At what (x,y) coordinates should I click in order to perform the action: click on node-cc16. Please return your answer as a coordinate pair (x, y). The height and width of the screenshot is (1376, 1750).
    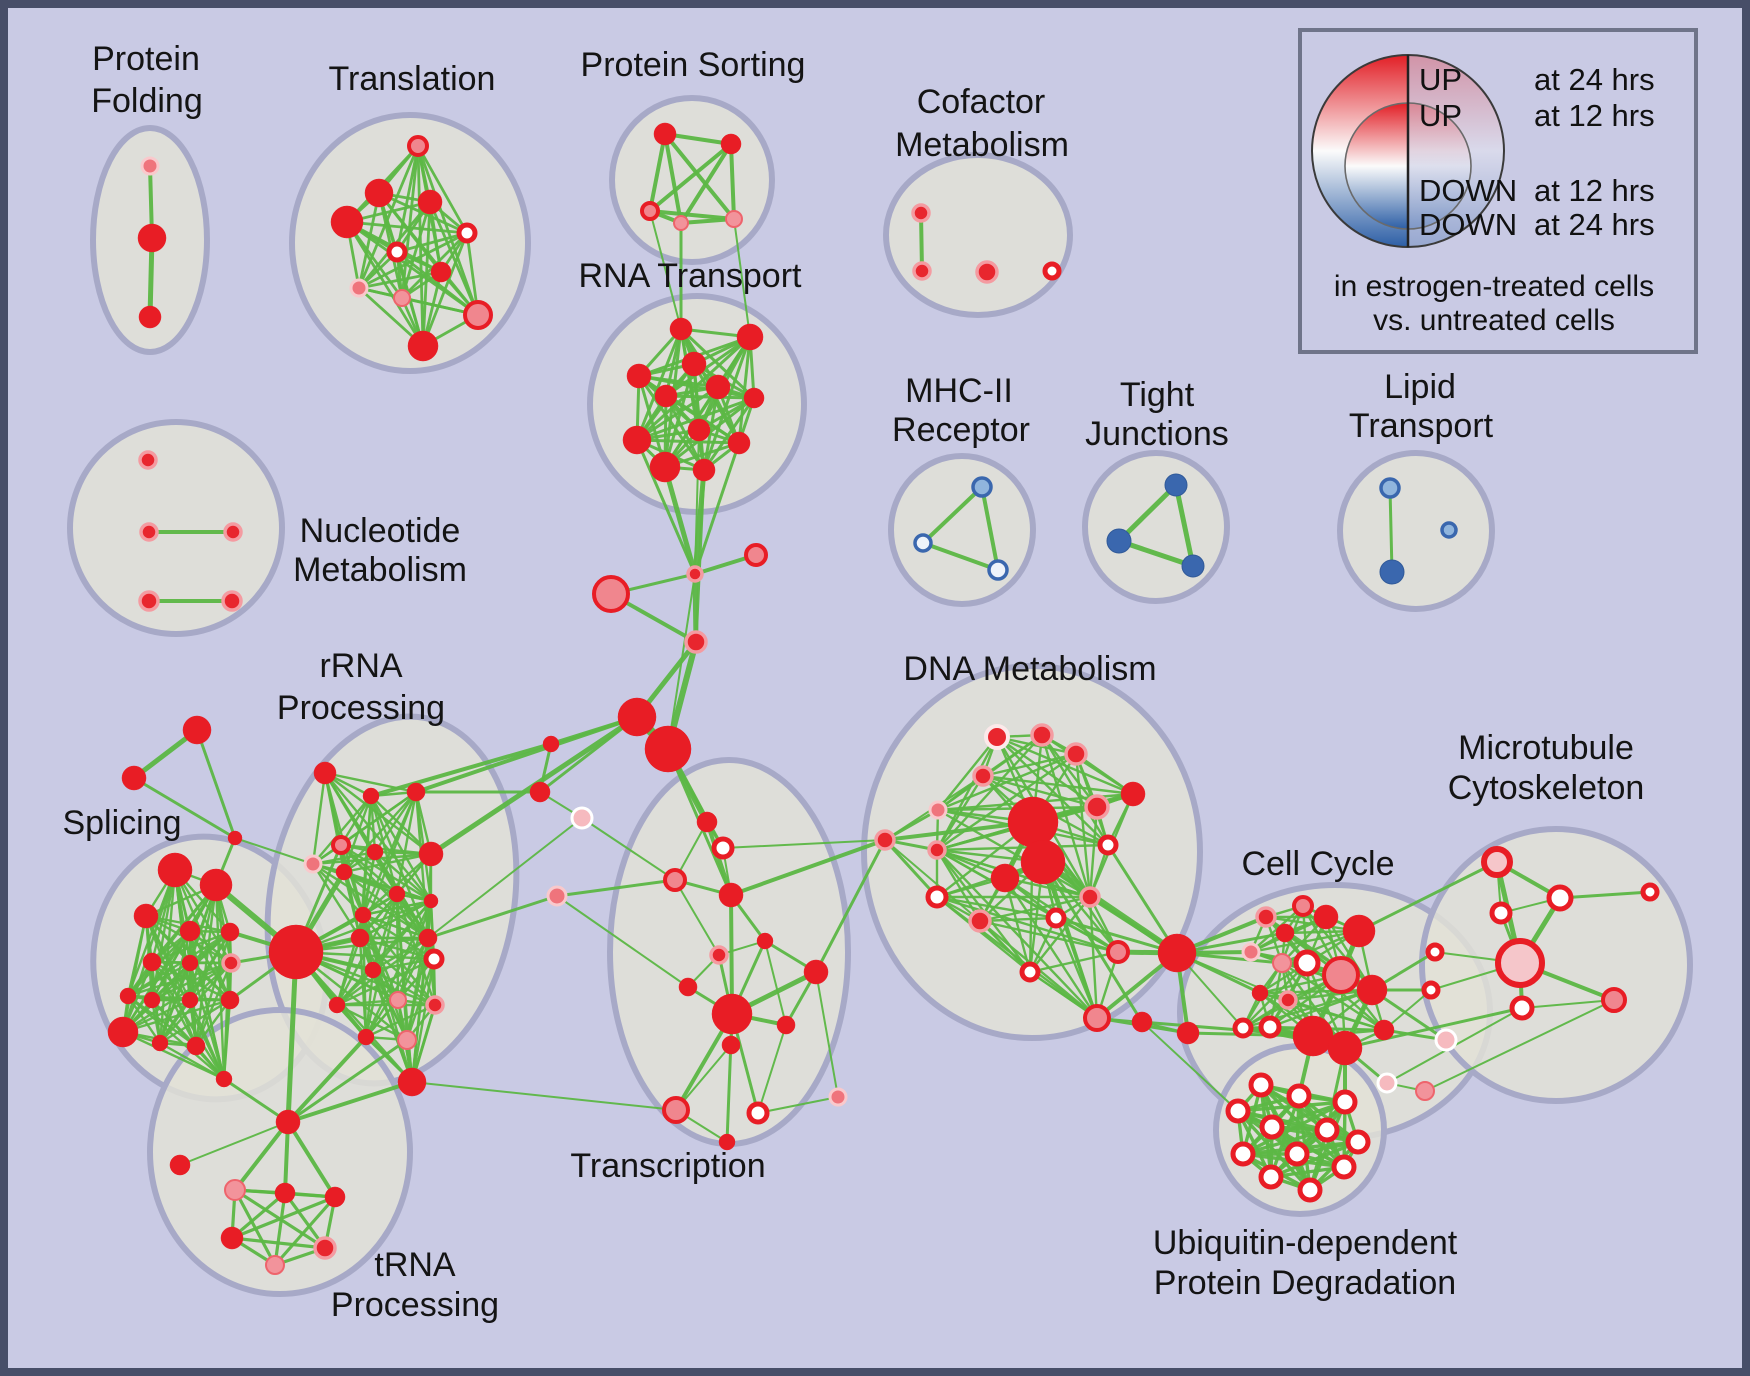
    Looking at the image, I should click on (1313, 1036).